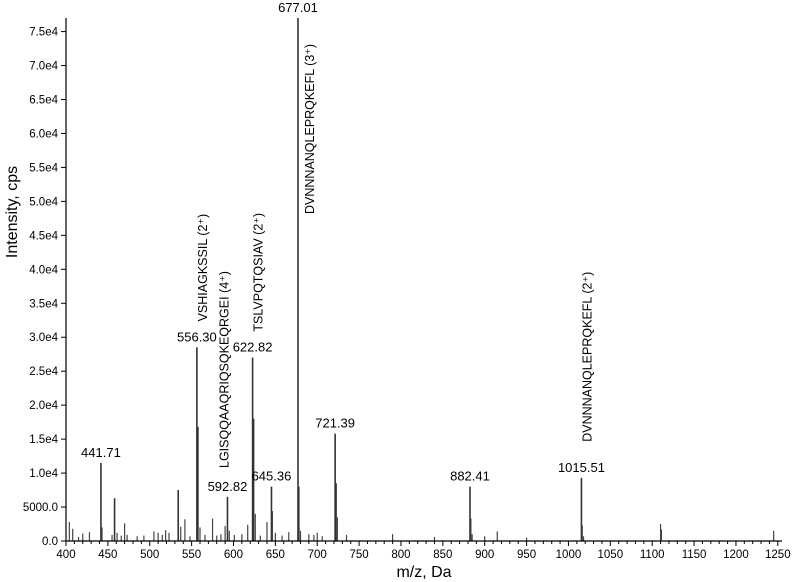 The height and width of the screenshot is (582, 792). Describe the element at coordinates (233, 555) in the screenshot. I see `x-tick-label: 600` at that location.